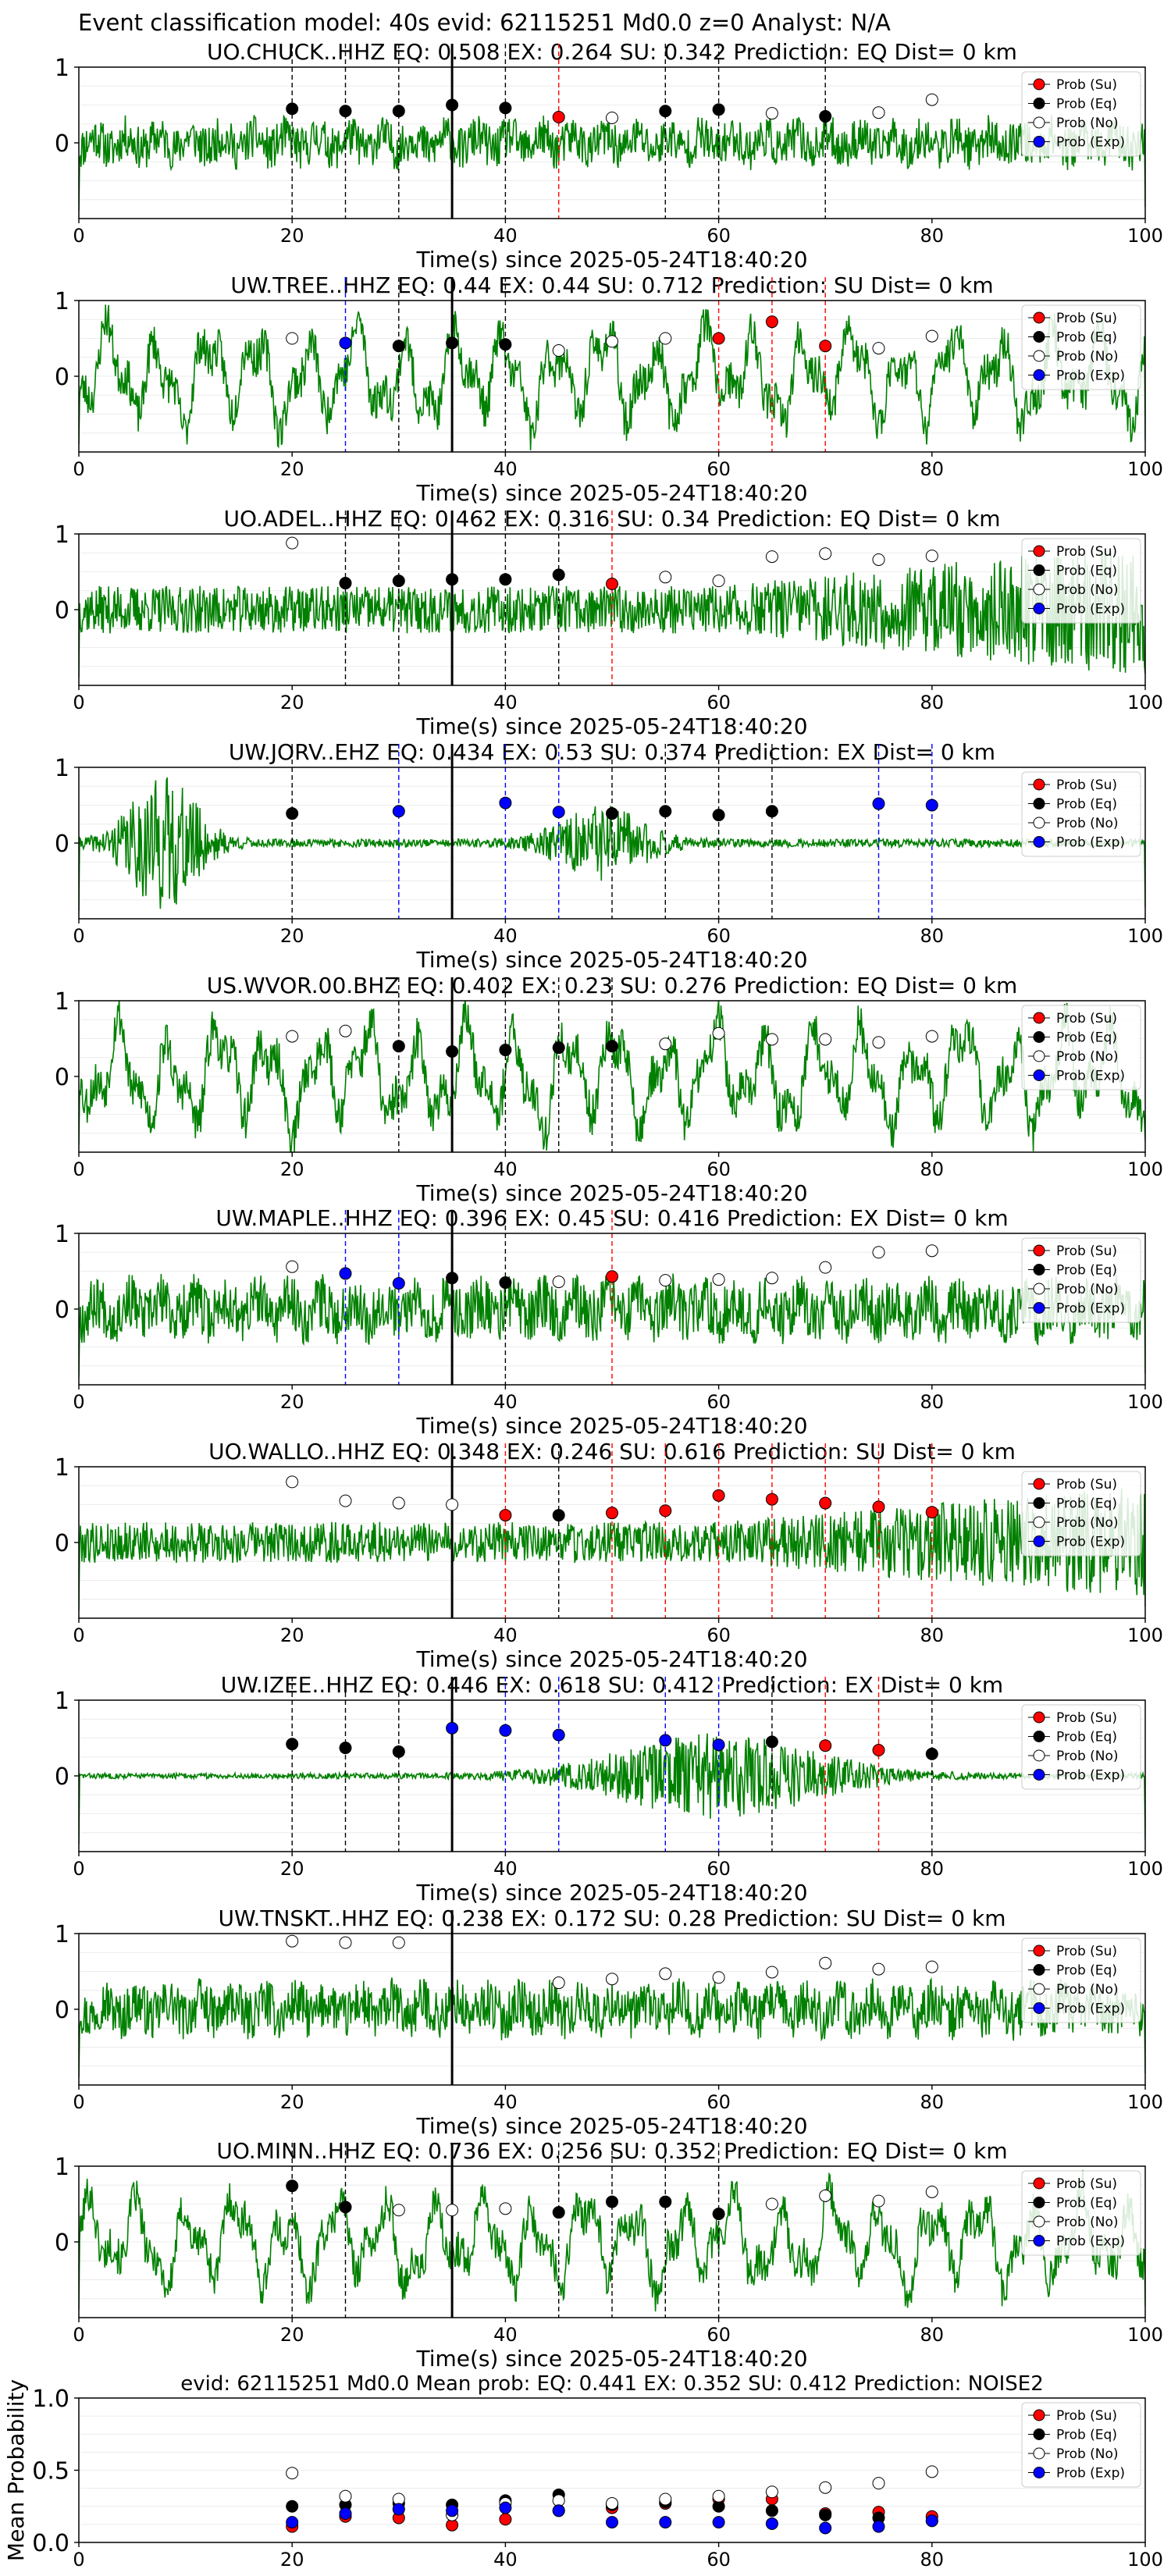  I want to click on series-eq, so click(505, 2200).